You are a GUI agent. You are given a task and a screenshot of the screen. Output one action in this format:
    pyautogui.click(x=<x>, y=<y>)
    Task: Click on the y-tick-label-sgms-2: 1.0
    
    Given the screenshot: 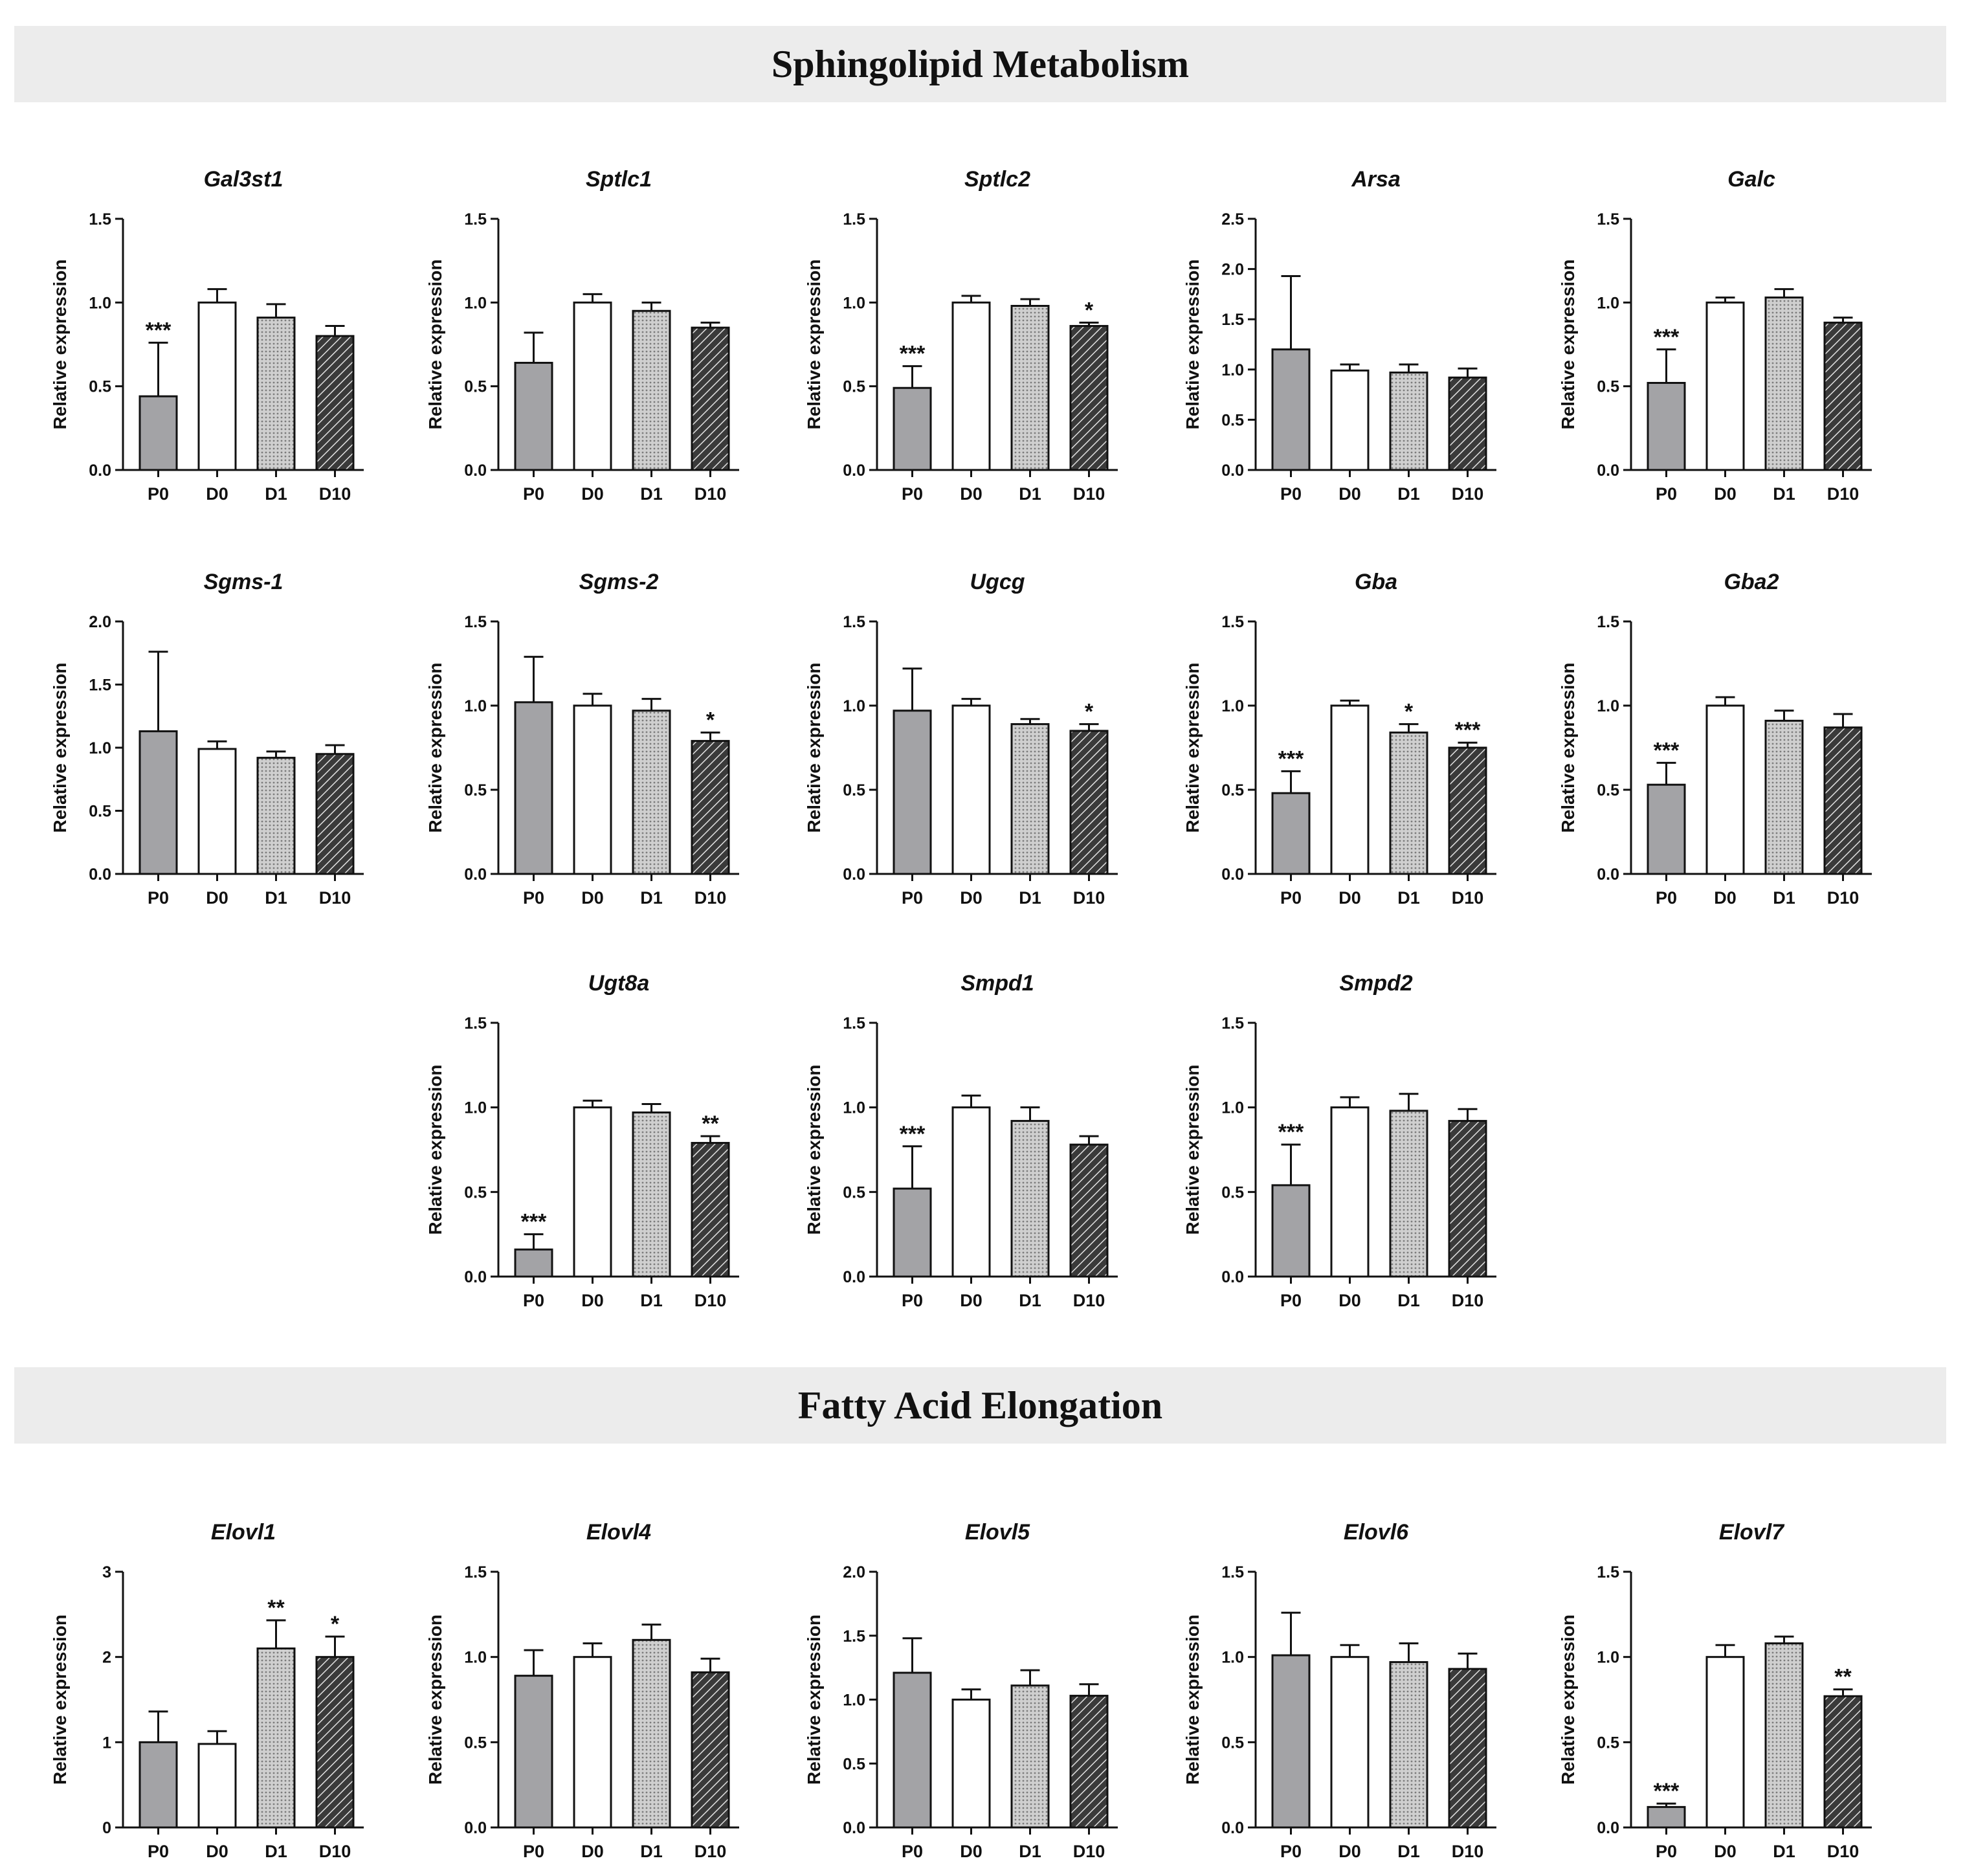 What is the action you would take?
    pyautogui.click(x=476, y=706)
    